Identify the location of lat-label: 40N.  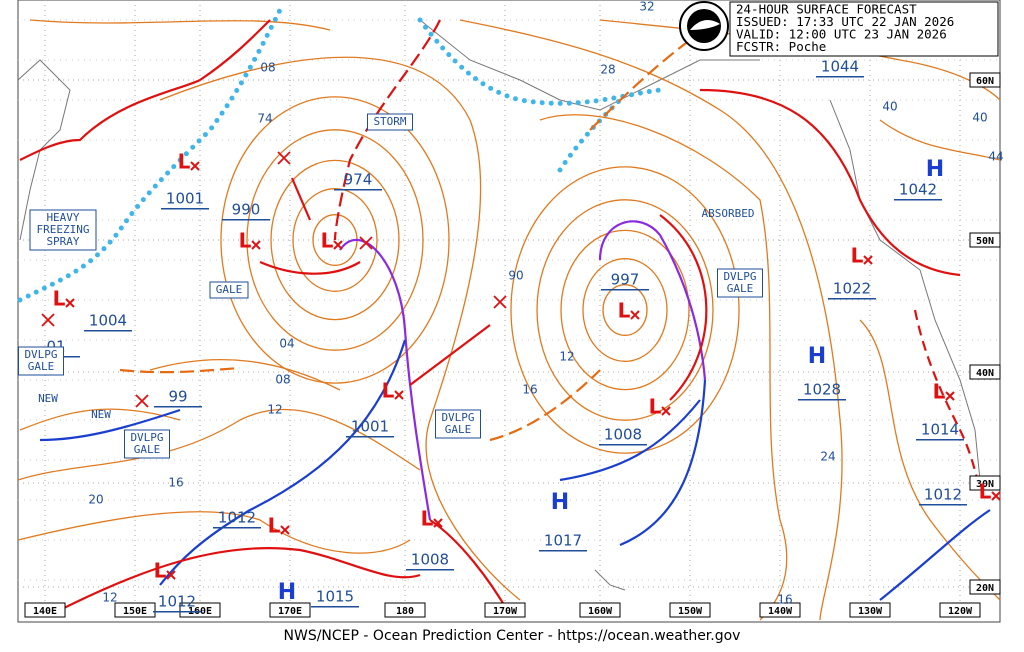
(985, 373).